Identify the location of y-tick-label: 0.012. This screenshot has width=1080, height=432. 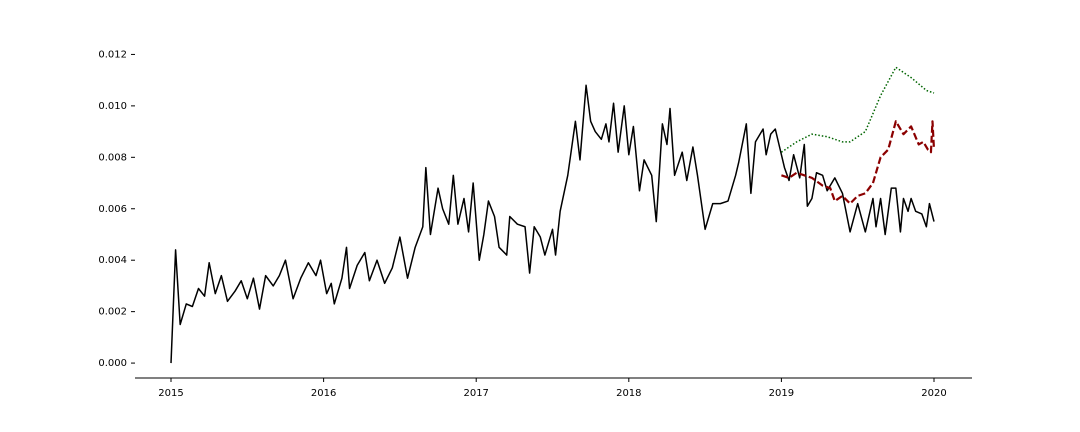
(112, 54).